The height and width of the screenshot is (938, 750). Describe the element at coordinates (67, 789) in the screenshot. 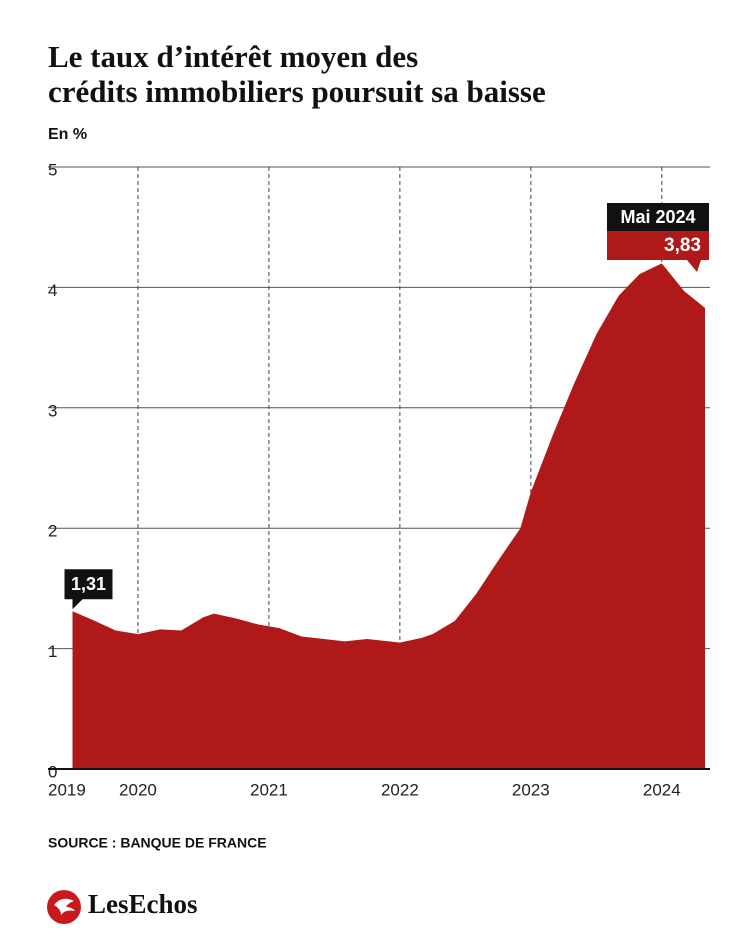

I see `x-tick-label: 2019` at that location.